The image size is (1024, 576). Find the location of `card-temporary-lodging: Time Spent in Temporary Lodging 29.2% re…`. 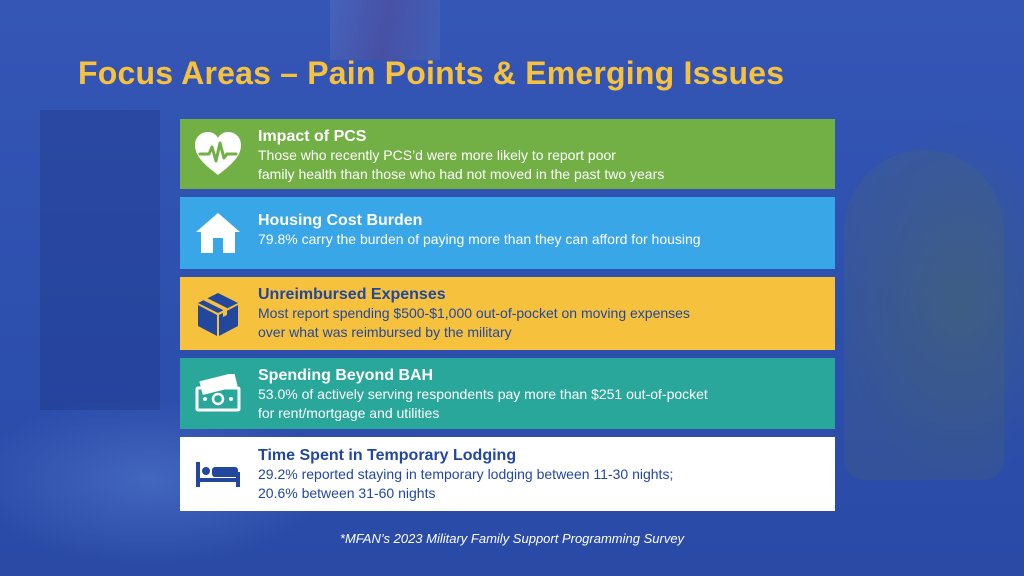

card-temporary-lodging: Time Spent in Temporary Lodging 29.2% re… is located at coordinates (507, 474).